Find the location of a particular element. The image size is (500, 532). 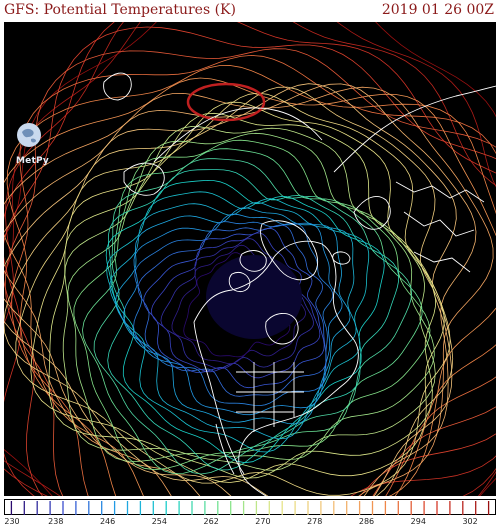

colorbar-tick-label: 238 is located at coordinates (56, 521).